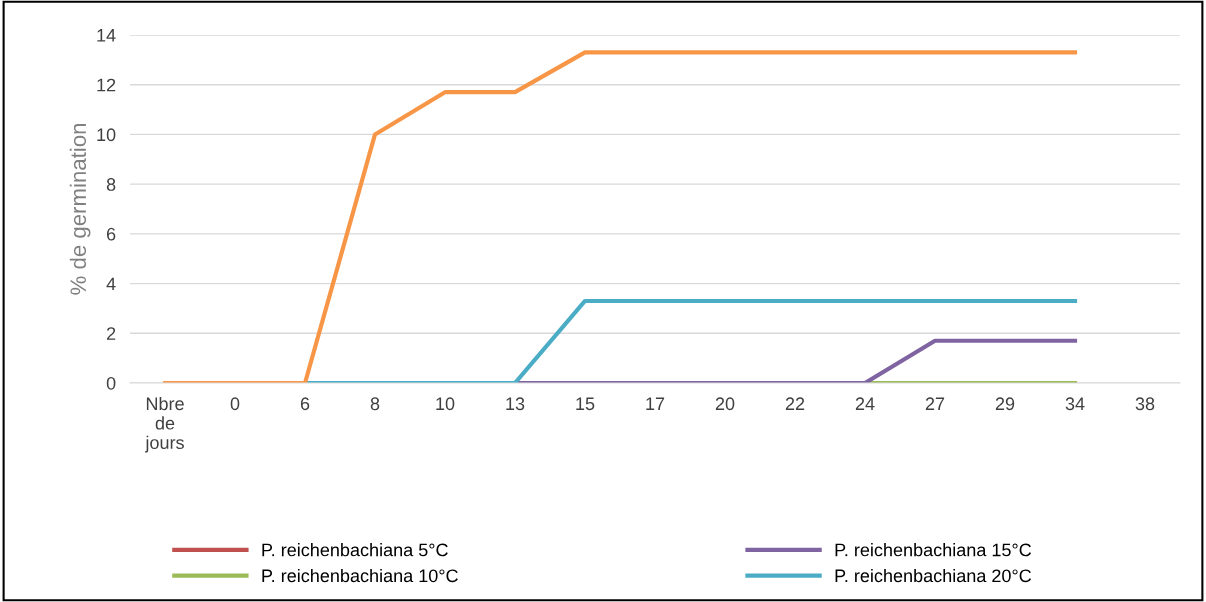 This screenshot has height=602, width=1206. What do you see at coordinates (1005, 404) in the screenshot?
I see `x-tick-label: 29` at bounding box center [1005, 404].